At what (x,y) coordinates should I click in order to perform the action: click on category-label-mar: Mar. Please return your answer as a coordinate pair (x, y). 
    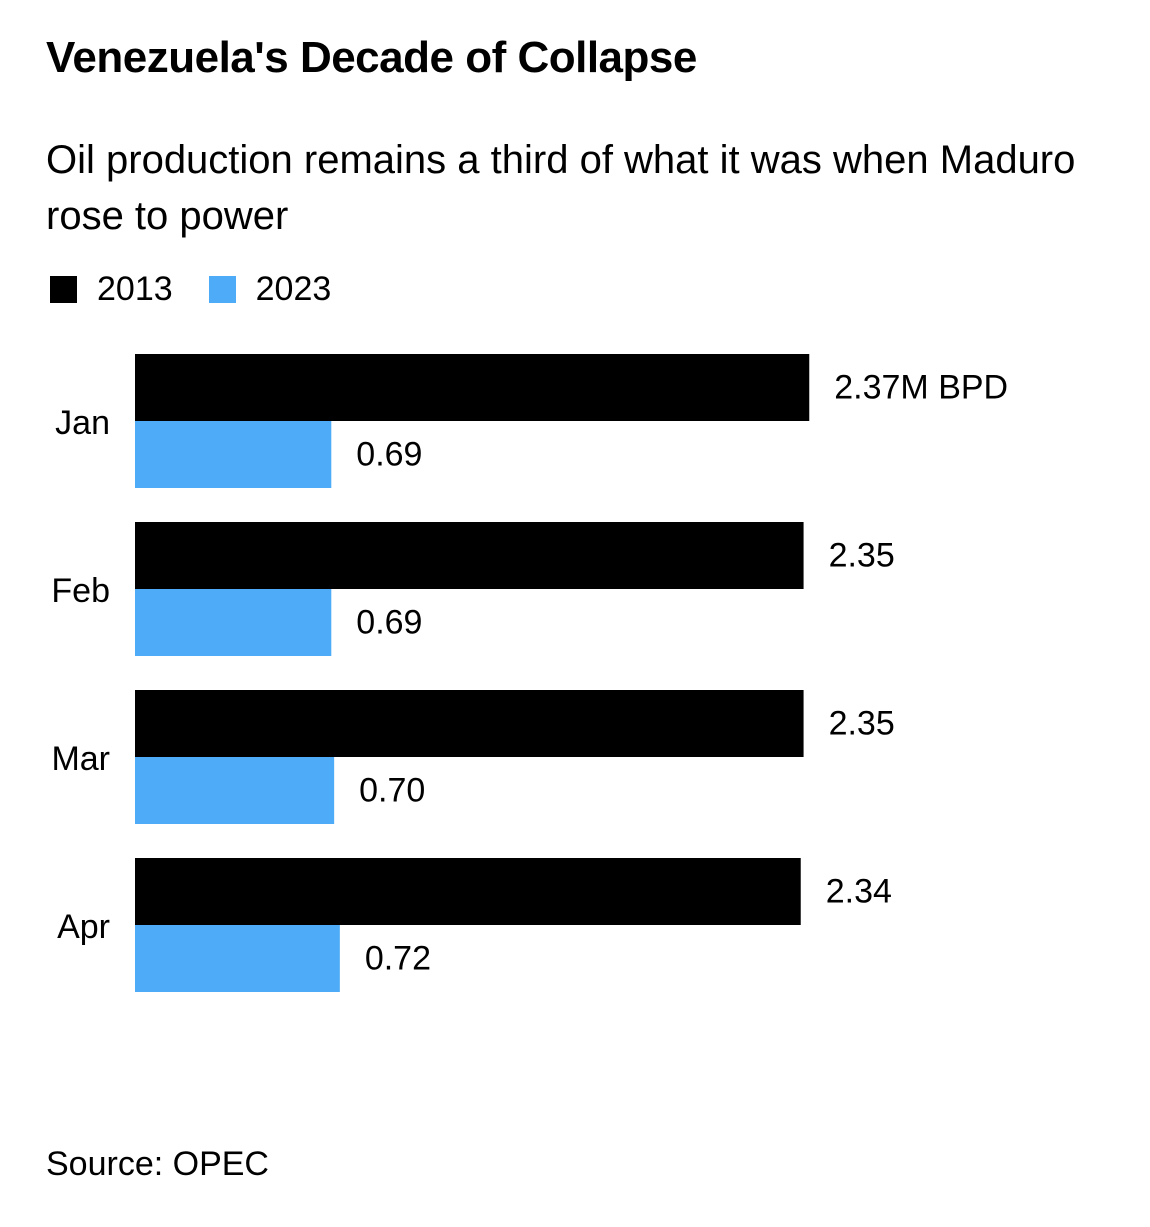
    Looking at the image, I should click on (80, 759).